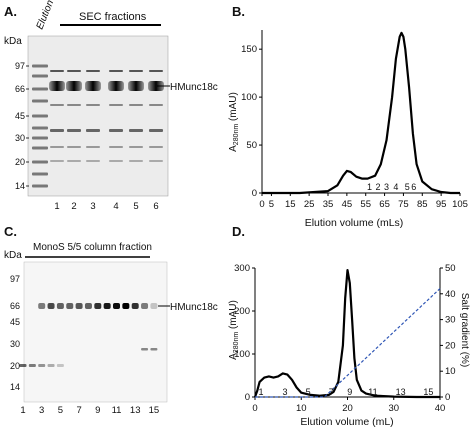 The image size is (474, 430). What do you see at coordinates (20, 116) in the screenshot?
I see `gel-a-marker-label: 45` at bounding box center [20, 116].